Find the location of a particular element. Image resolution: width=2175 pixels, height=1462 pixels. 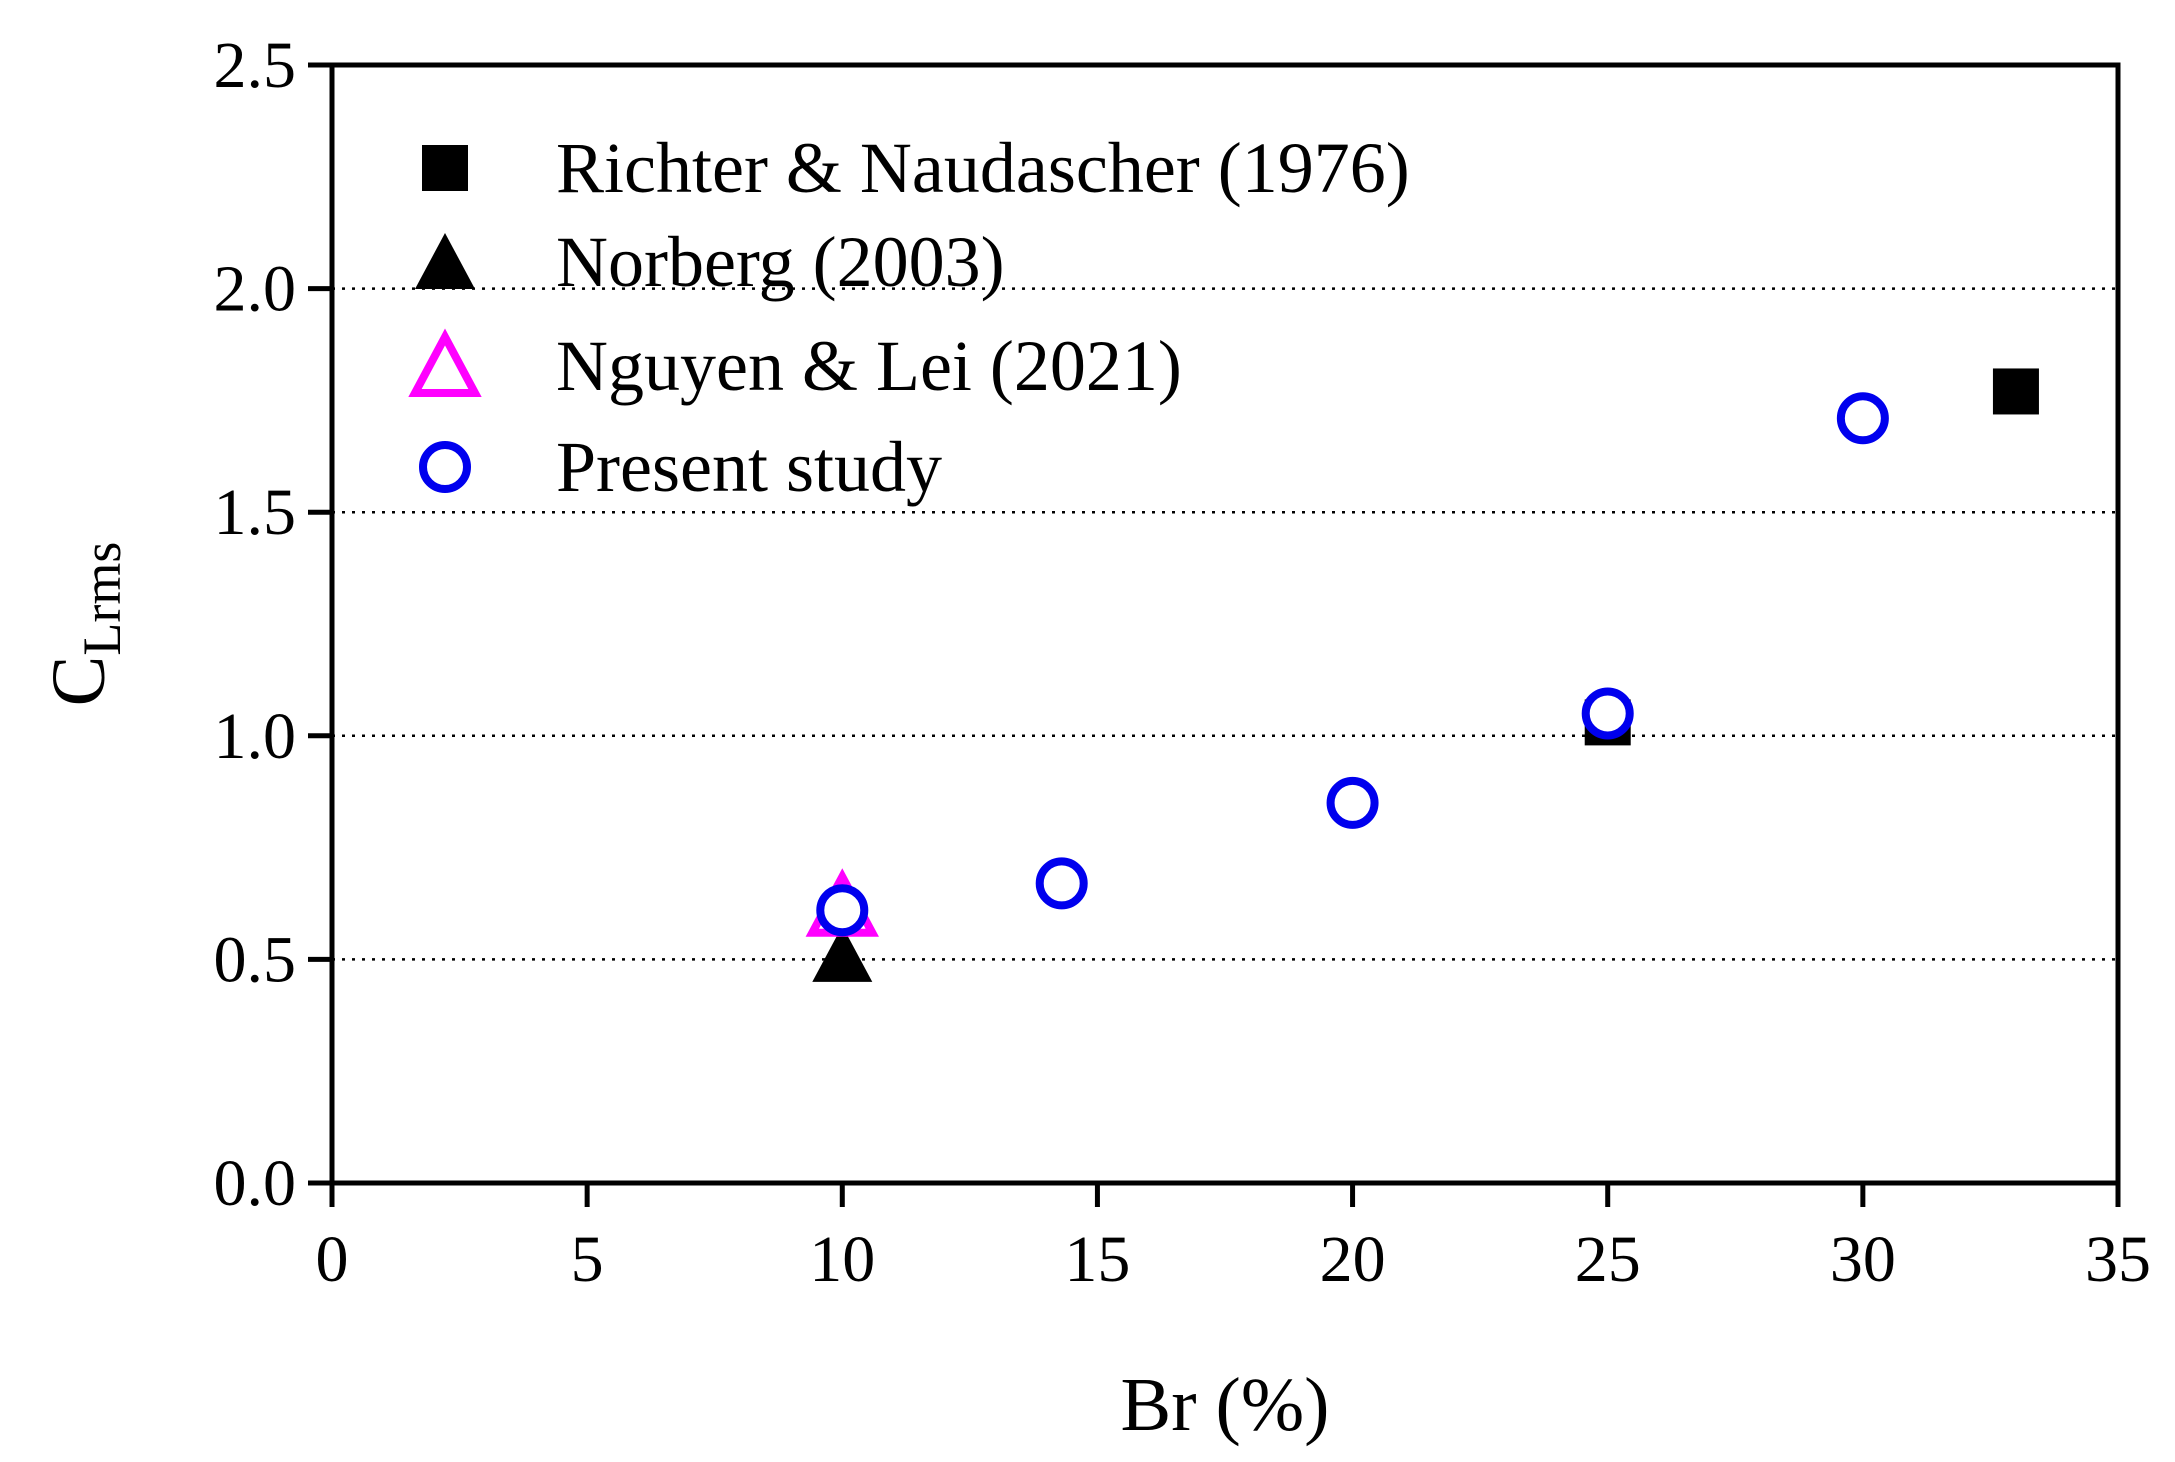

x-axis-title: Br (%) is located at coordinates (1225, 1405).